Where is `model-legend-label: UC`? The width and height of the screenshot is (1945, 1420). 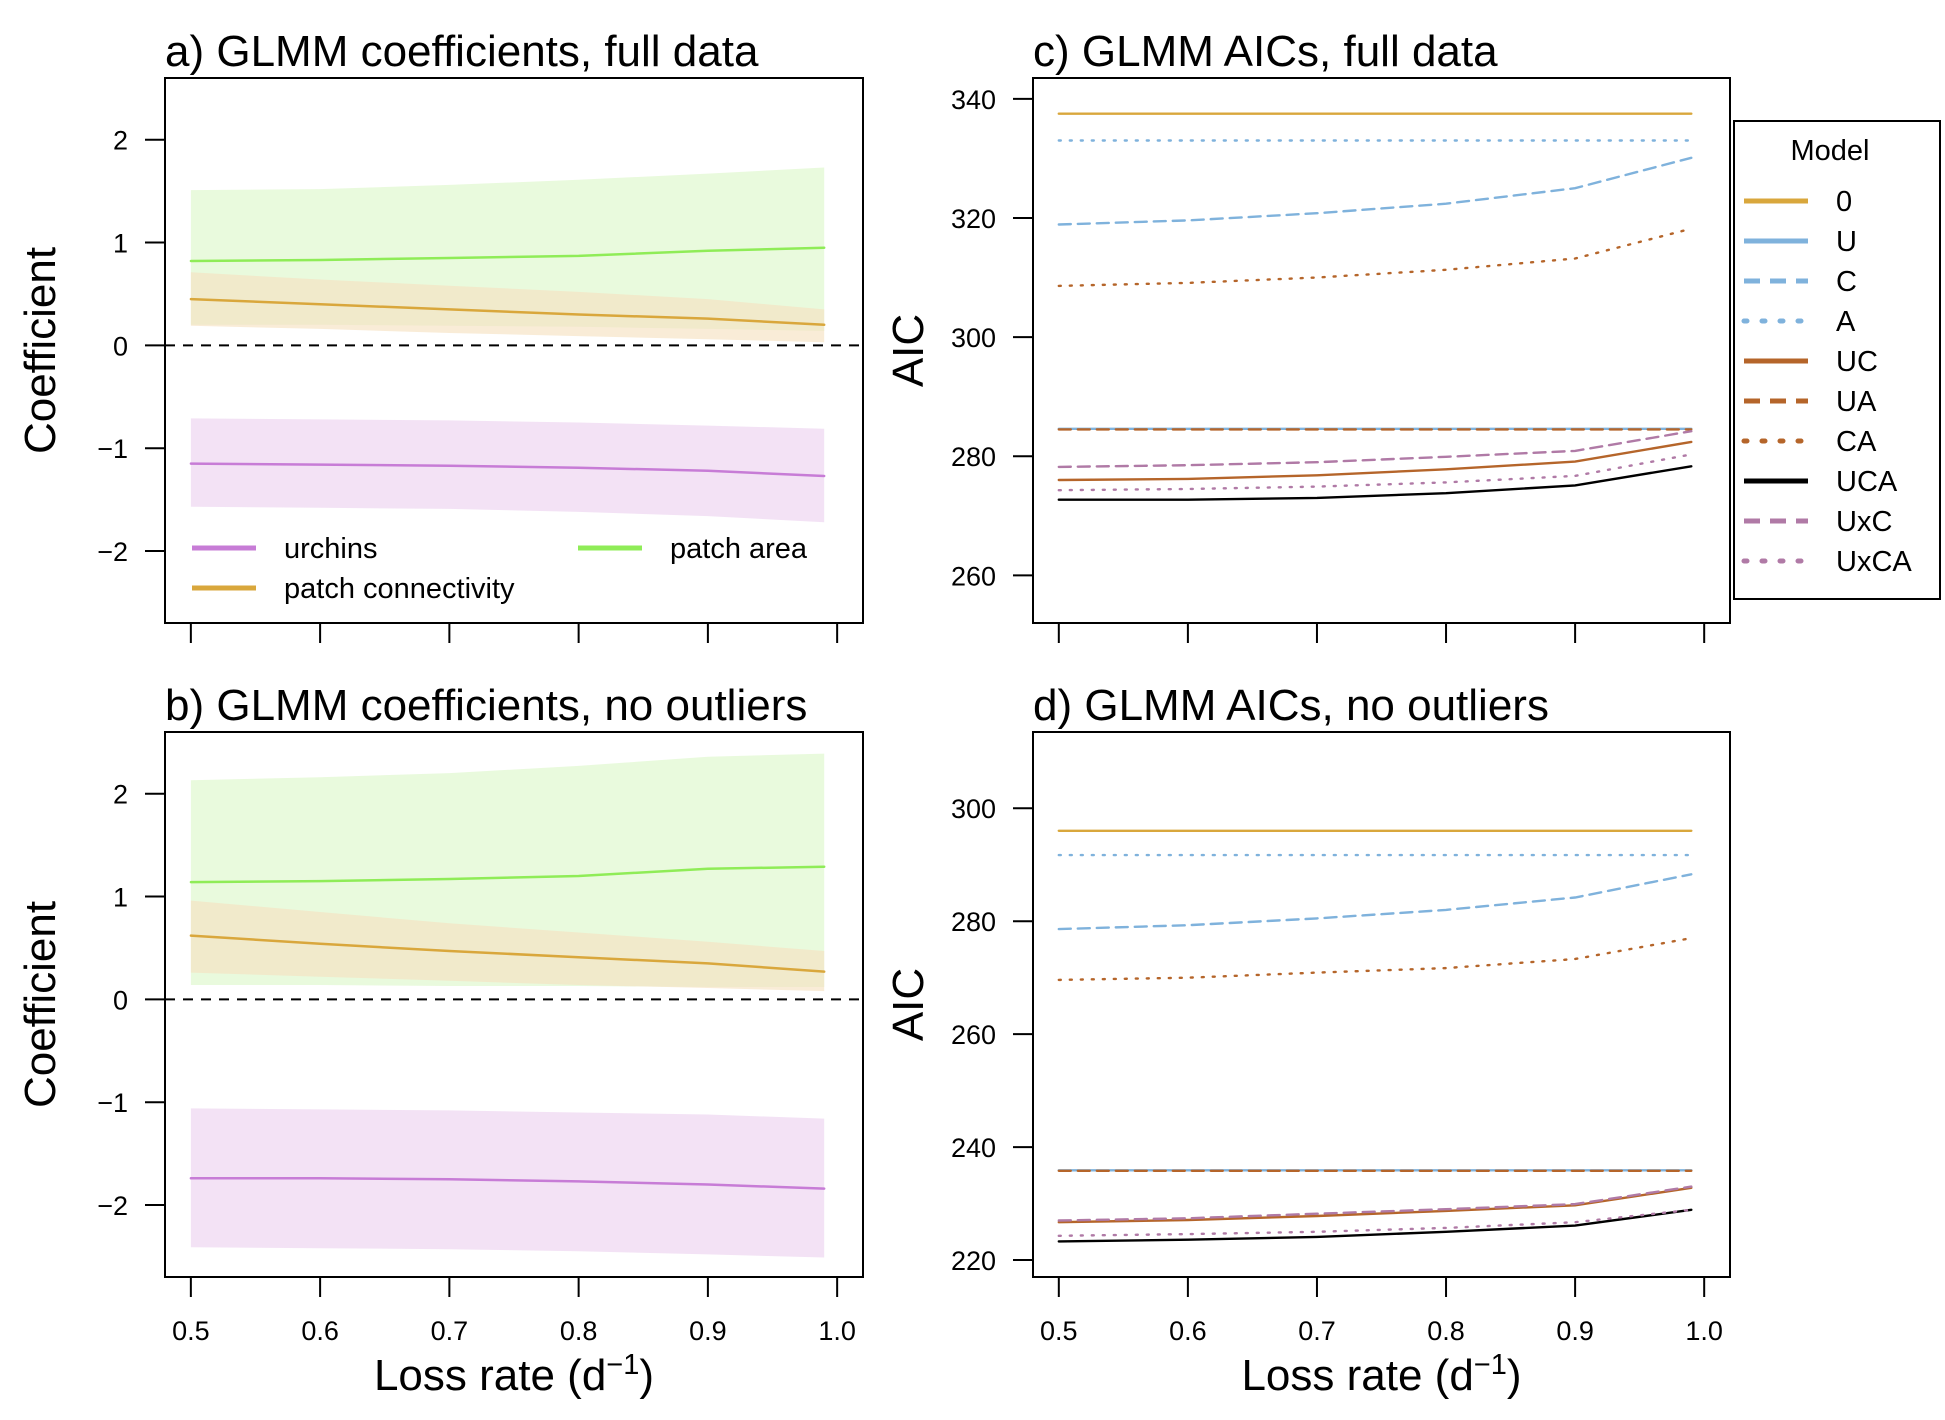 model-legend-label: UC is located at coordinates (1857, 362).